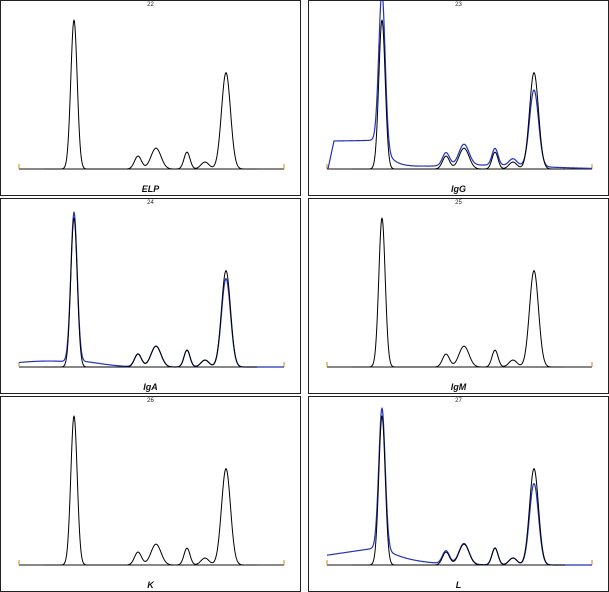 This screenshot has height=592, width=609. What do you see at coordinates (150, 5) in the screenshot?
I see `panel-number: 22` at bounding box center [150, 5].